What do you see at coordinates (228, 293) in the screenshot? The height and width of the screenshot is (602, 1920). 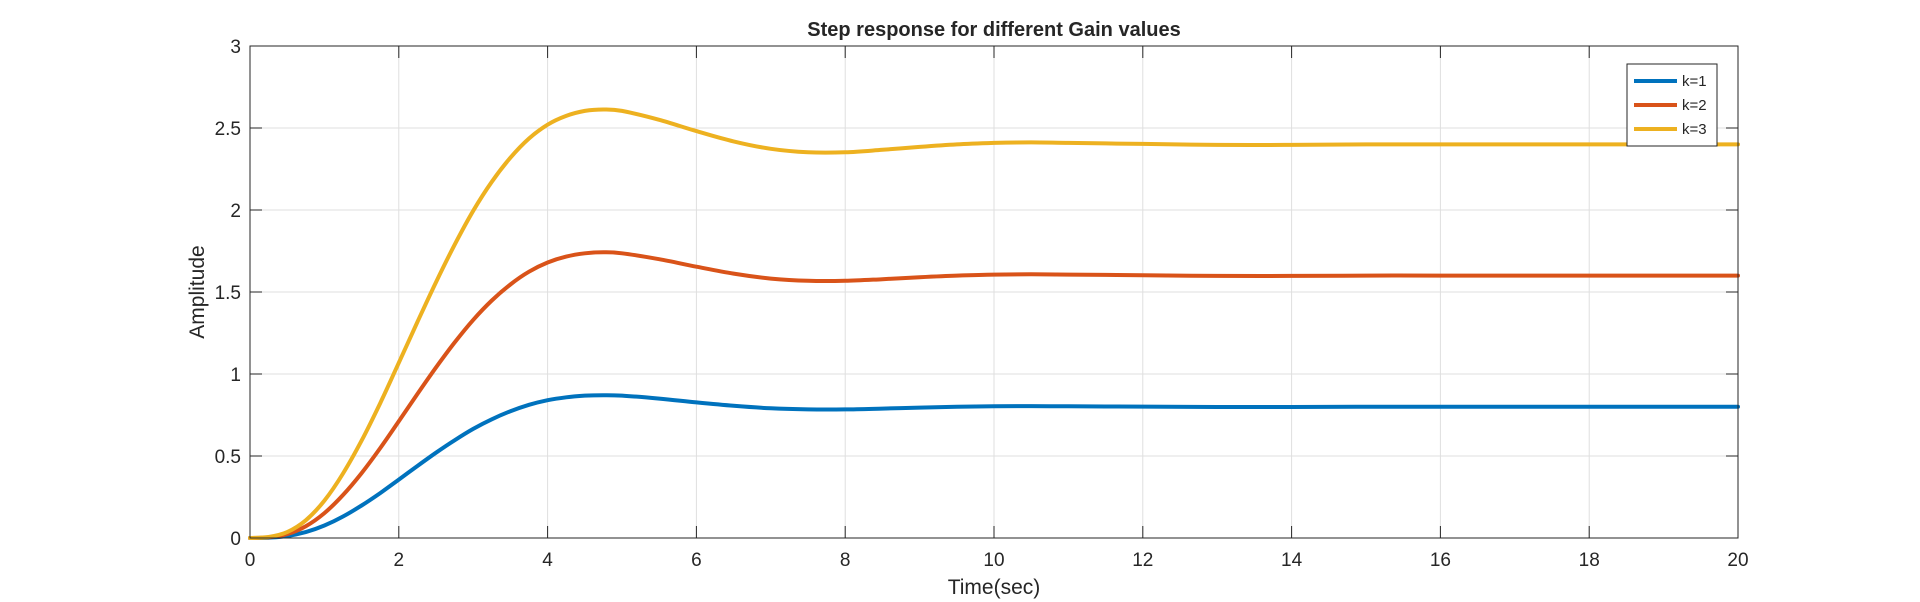 I see `y-tick-label: 1.5` at bounding box center [228, 293].